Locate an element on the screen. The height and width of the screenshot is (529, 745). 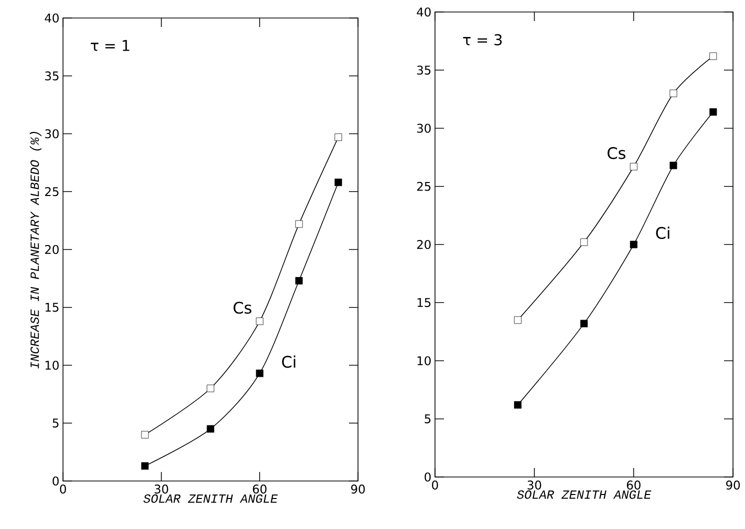
y-tick-label: 0 is located at coordinates (427, 477).